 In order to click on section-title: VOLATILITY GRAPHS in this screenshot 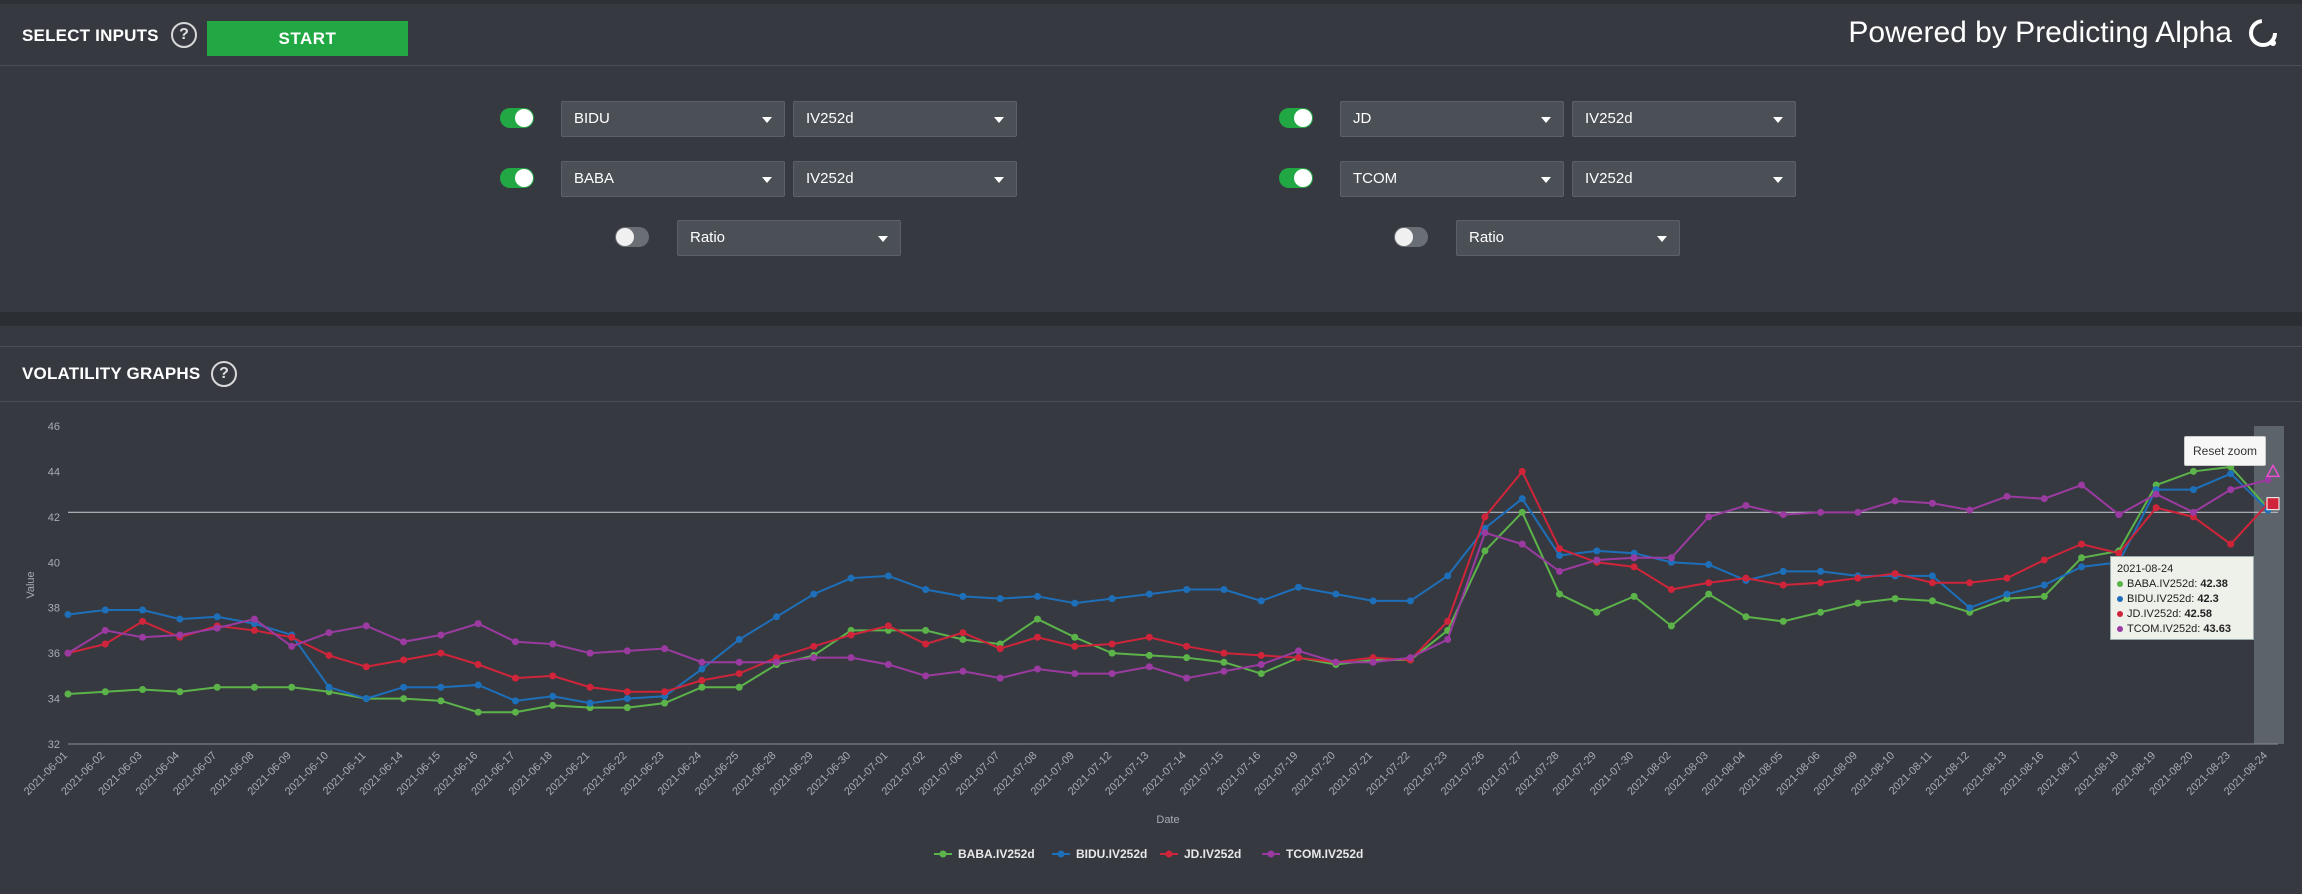, I will do `click(111, 373)`.